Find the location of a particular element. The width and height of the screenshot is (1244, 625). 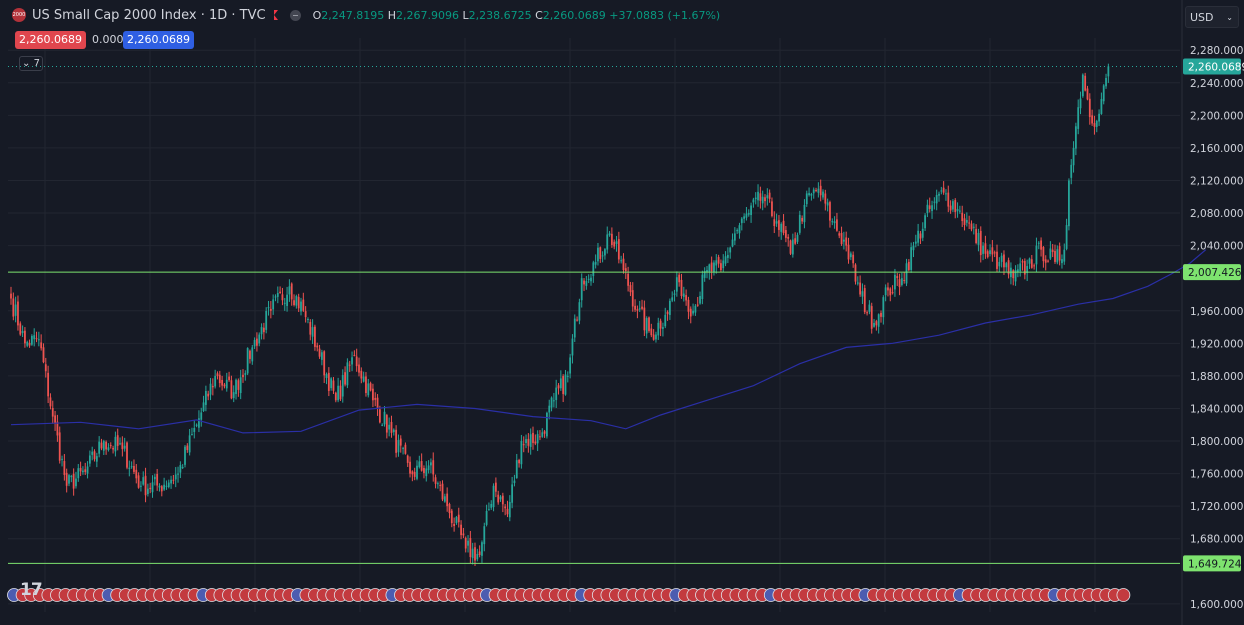

y-tick-label: 2,240.0000 is located at coordinates (1217, 84).